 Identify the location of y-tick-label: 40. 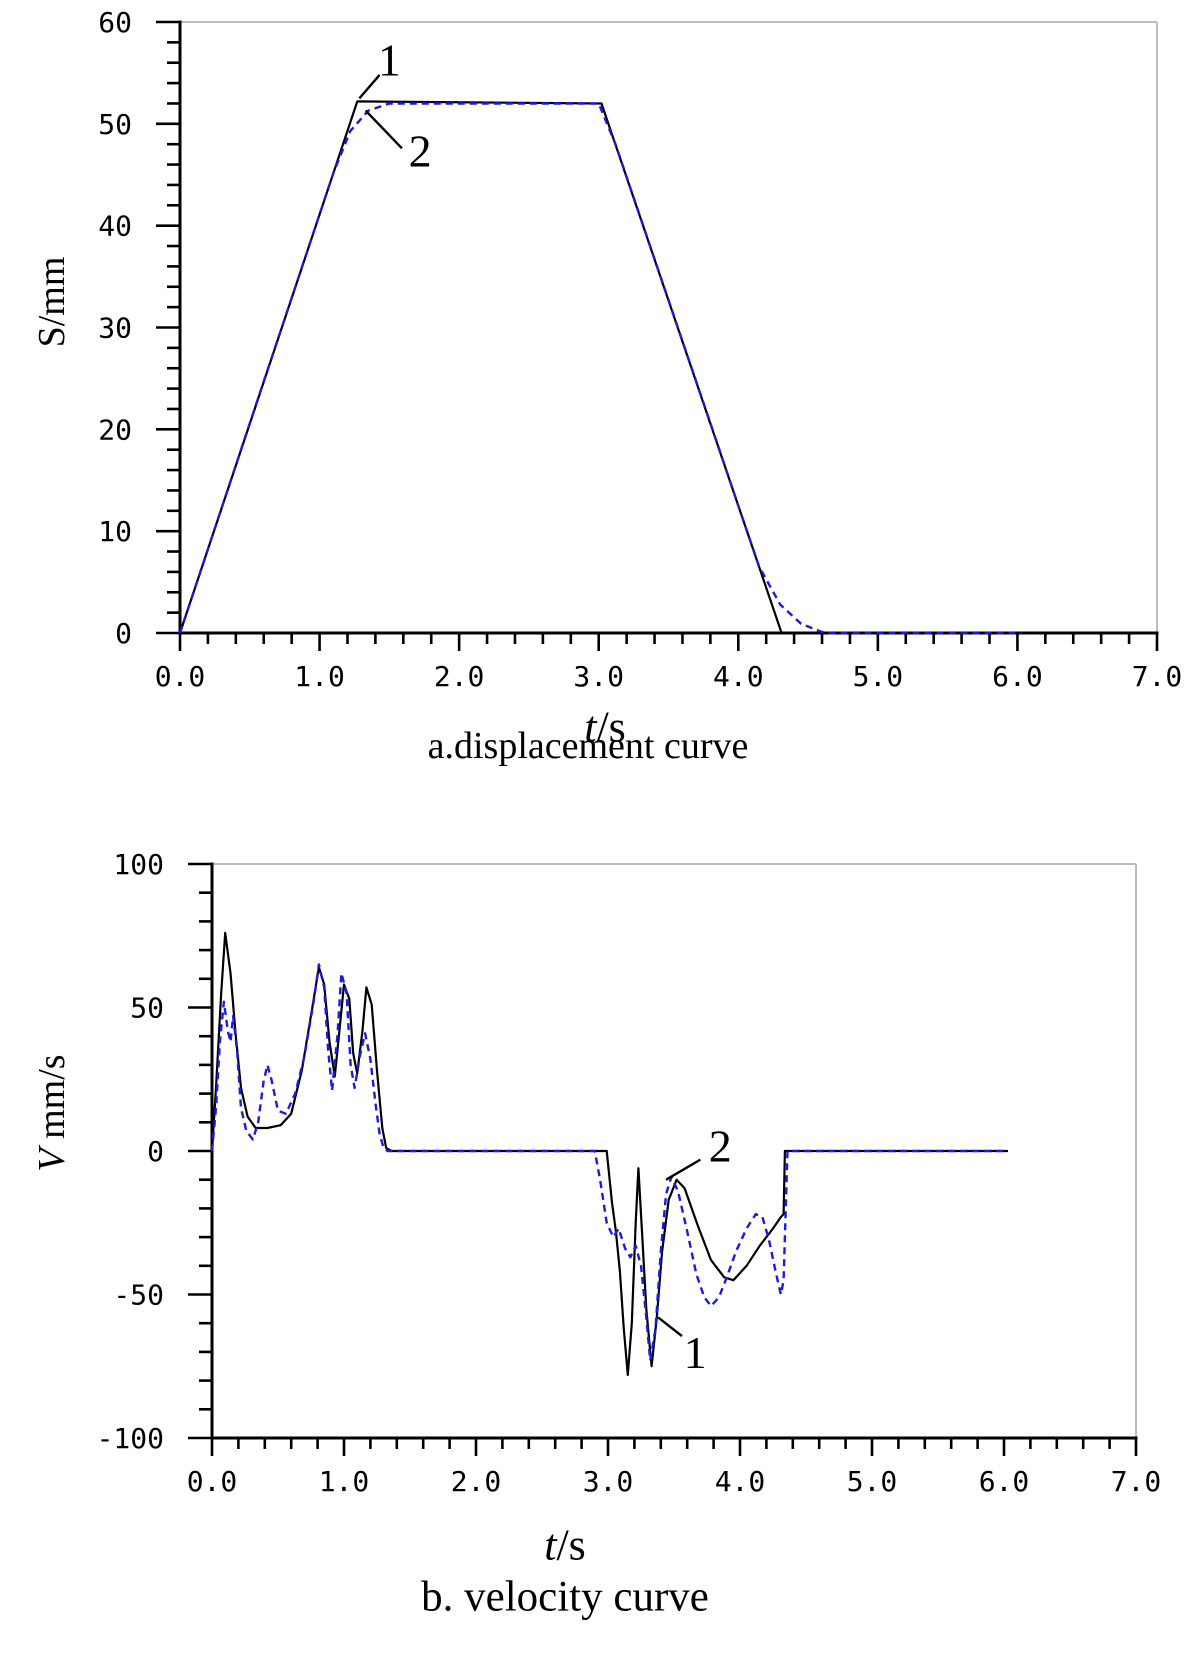
(115, 226).